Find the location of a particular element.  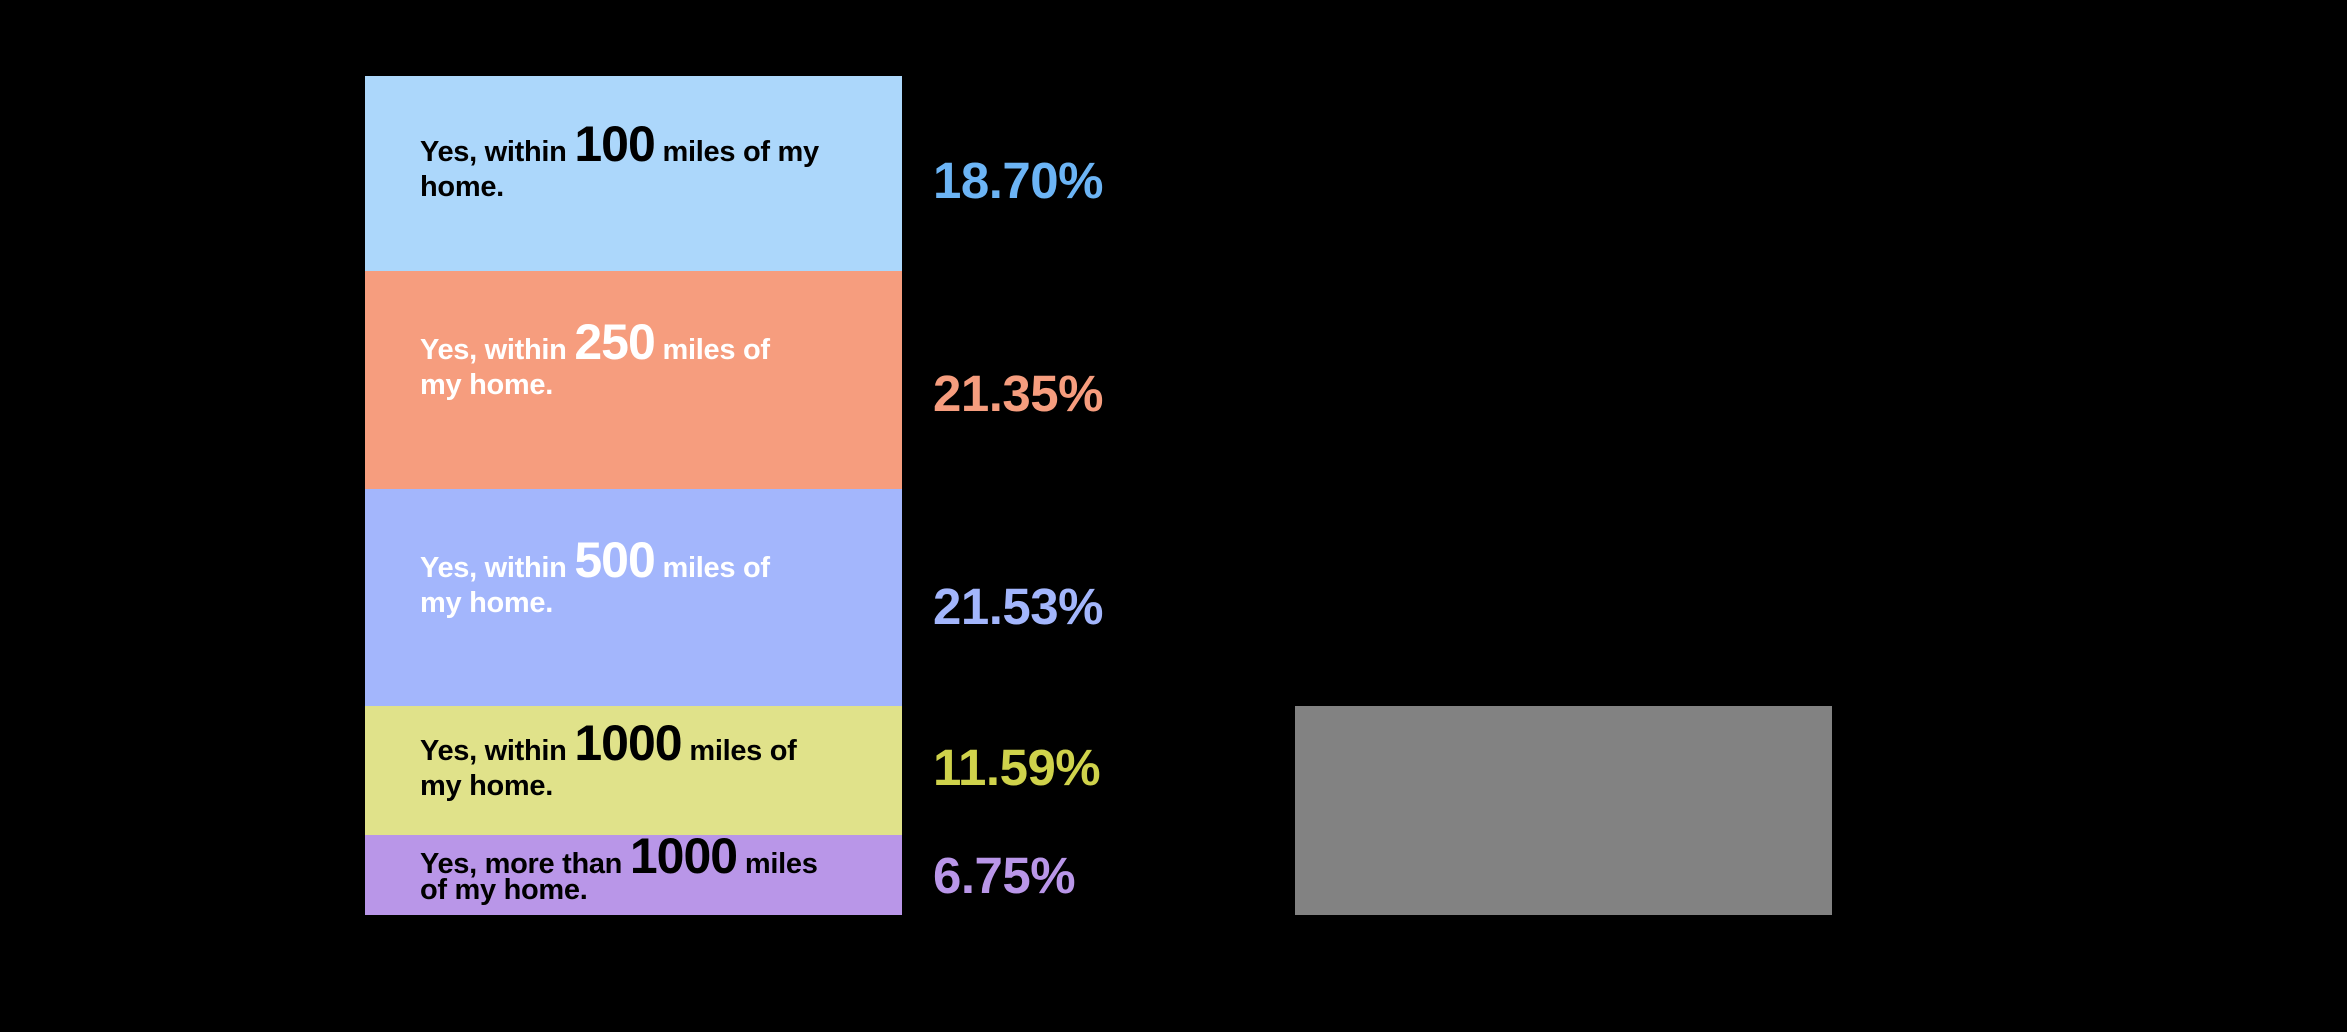

segment-label: Yes, within 100 miles of my home. is located at coordinates (620, 162).